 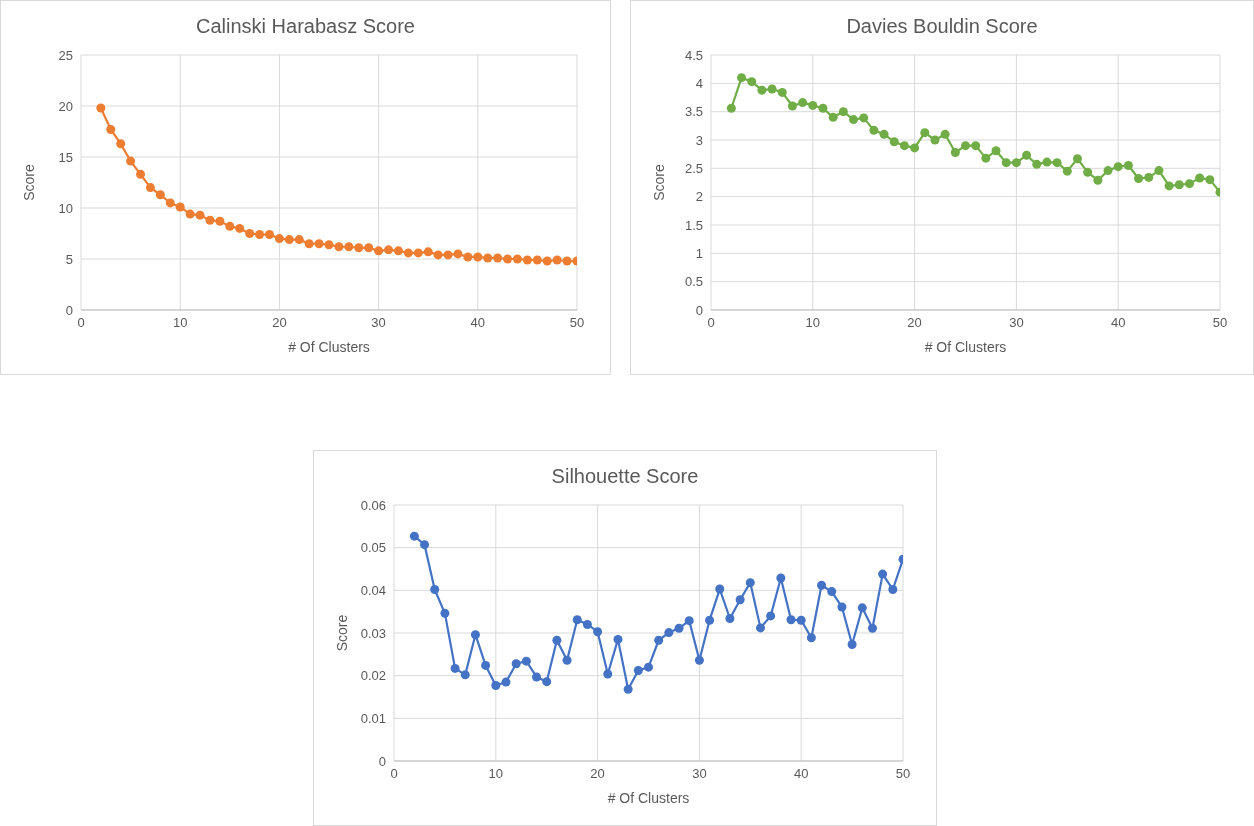 What do you see at coordinates (81, 323) in the screenshot?
I see `x-tick-label: 0` at bounding box center [81, 323].